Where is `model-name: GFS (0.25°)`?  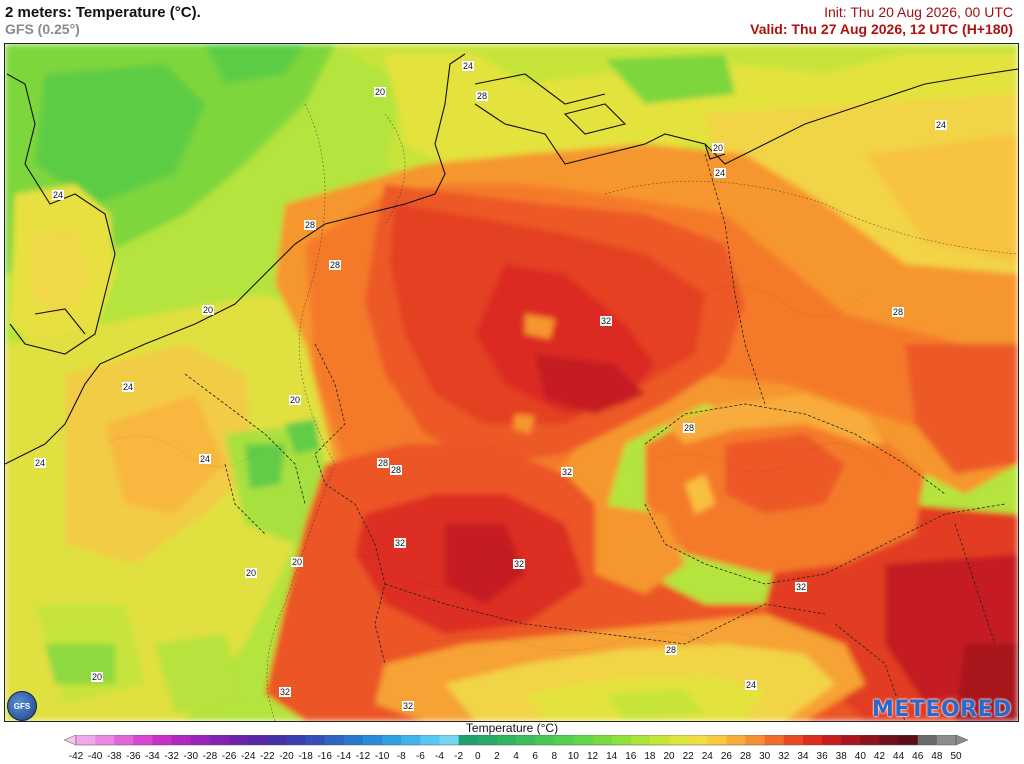 model-name: GFS (0.25°) is located at coordinates (42, 29).